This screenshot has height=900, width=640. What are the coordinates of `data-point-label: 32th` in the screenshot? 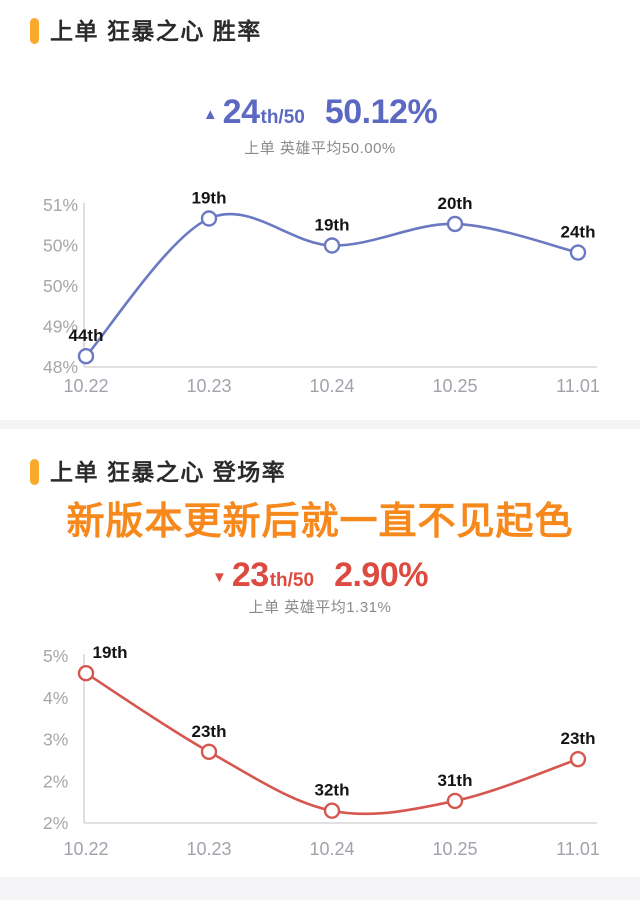 It's located at (332, 790).